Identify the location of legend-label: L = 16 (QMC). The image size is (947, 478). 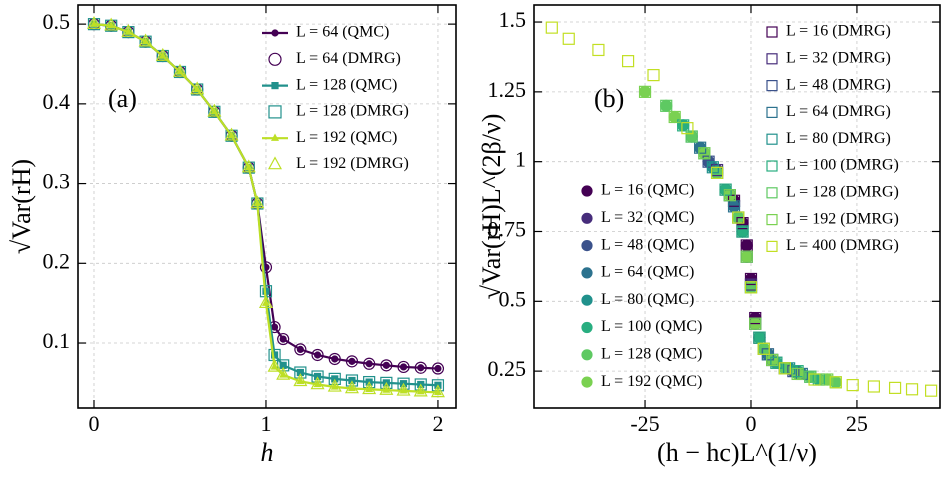
(647, 190).